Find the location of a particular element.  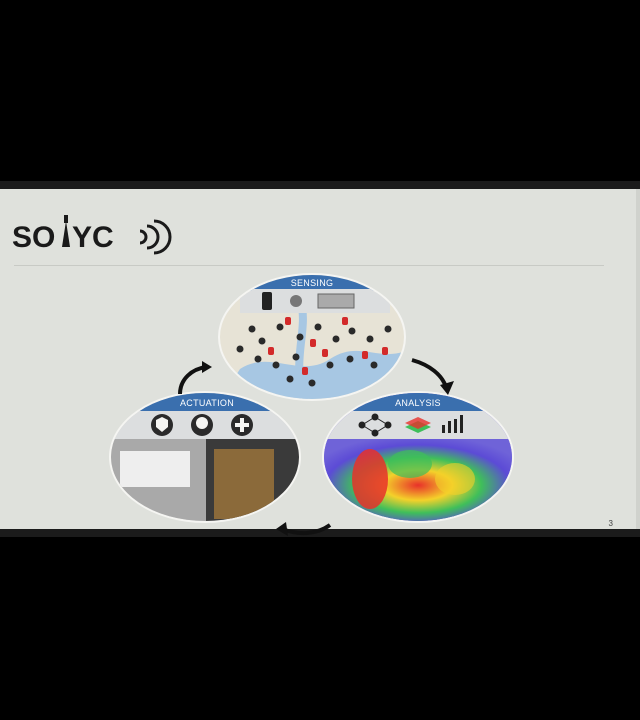

sonyc-logo: SO YC SONYC is located at coordinates (102, 233).